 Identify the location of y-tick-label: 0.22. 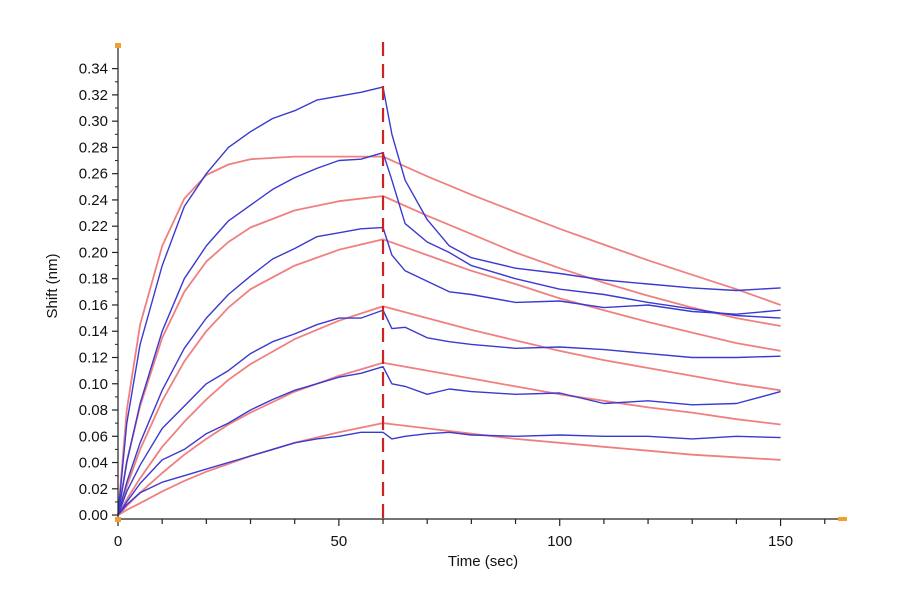
(93, 226).